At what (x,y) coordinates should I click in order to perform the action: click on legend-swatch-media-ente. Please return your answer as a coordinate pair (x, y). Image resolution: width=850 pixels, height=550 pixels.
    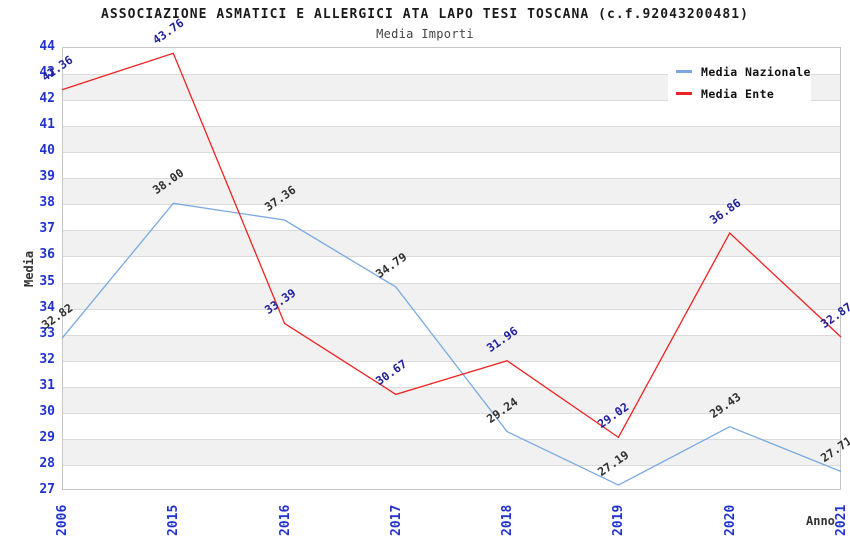
    Looking at the image, I should click on (684, 93).